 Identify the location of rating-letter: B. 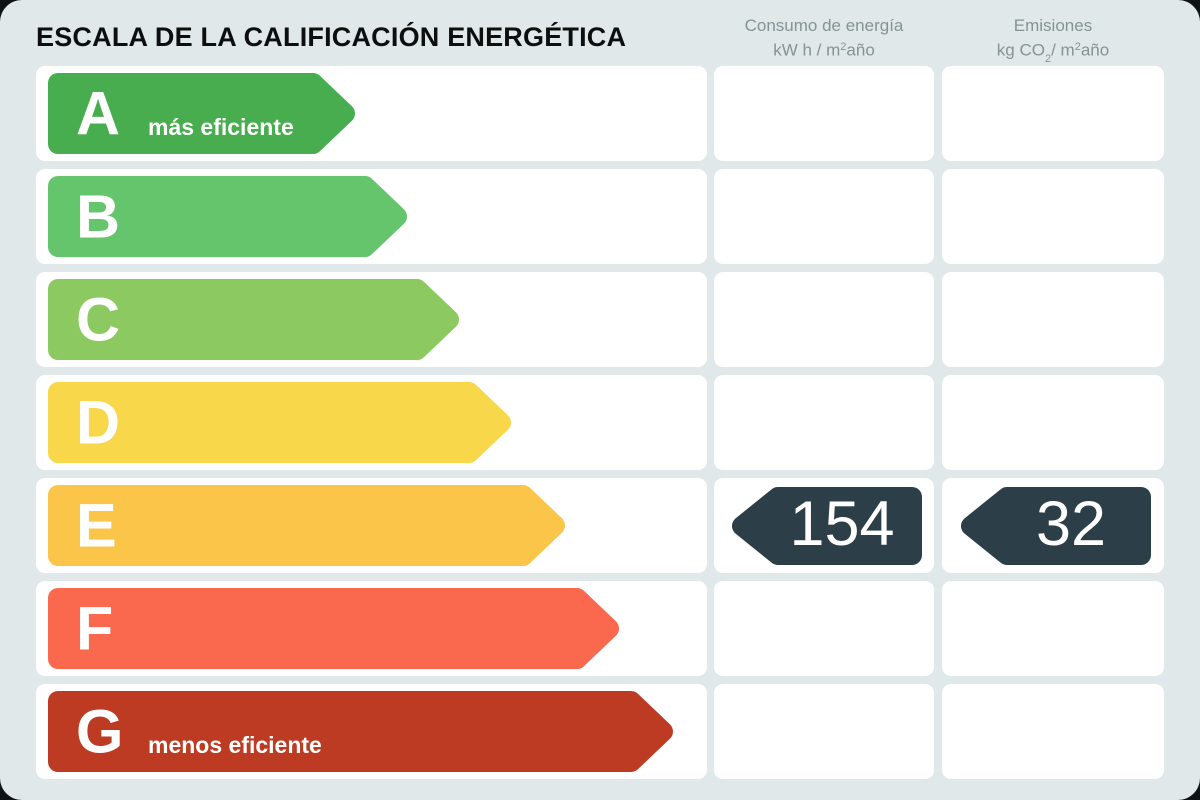
(98, 216).